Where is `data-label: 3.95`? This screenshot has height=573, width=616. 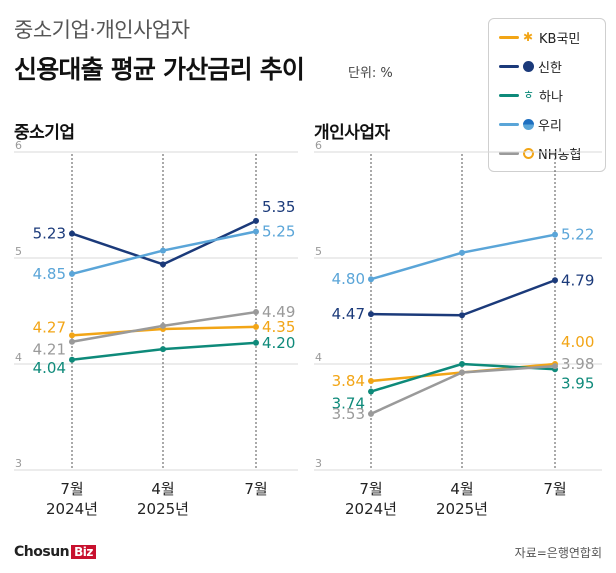 data-label: 3.95 is located at coordinates (577, 383).